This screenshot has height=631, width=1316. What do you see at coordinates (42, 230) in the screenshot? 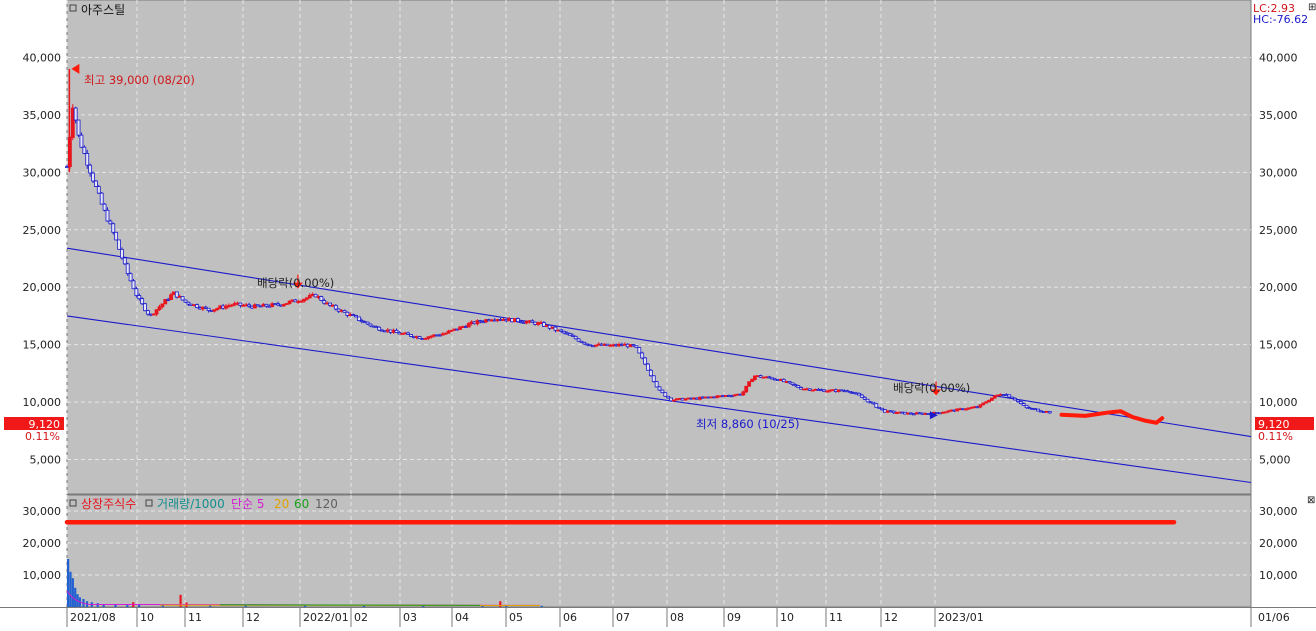
I see `price-tick-label-left: 25,000` at bounding box center [42, 230].